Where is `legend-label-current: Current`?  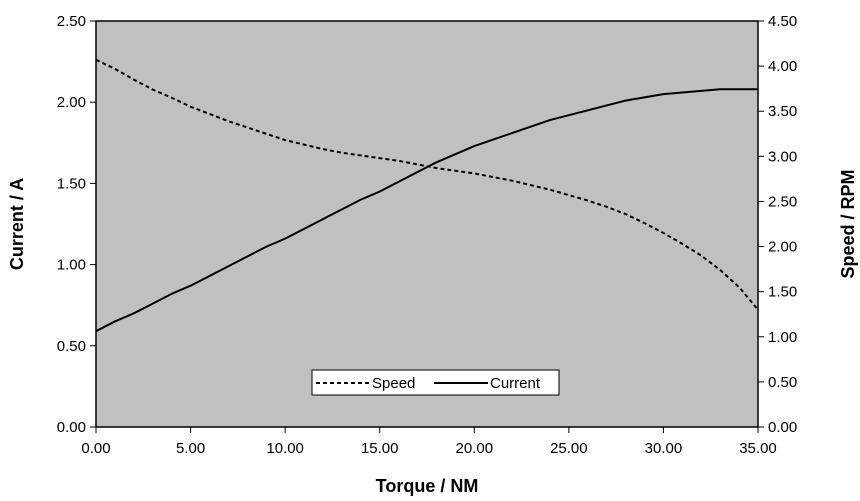
legend-label-current: Current is located at coordinates (515, 383).